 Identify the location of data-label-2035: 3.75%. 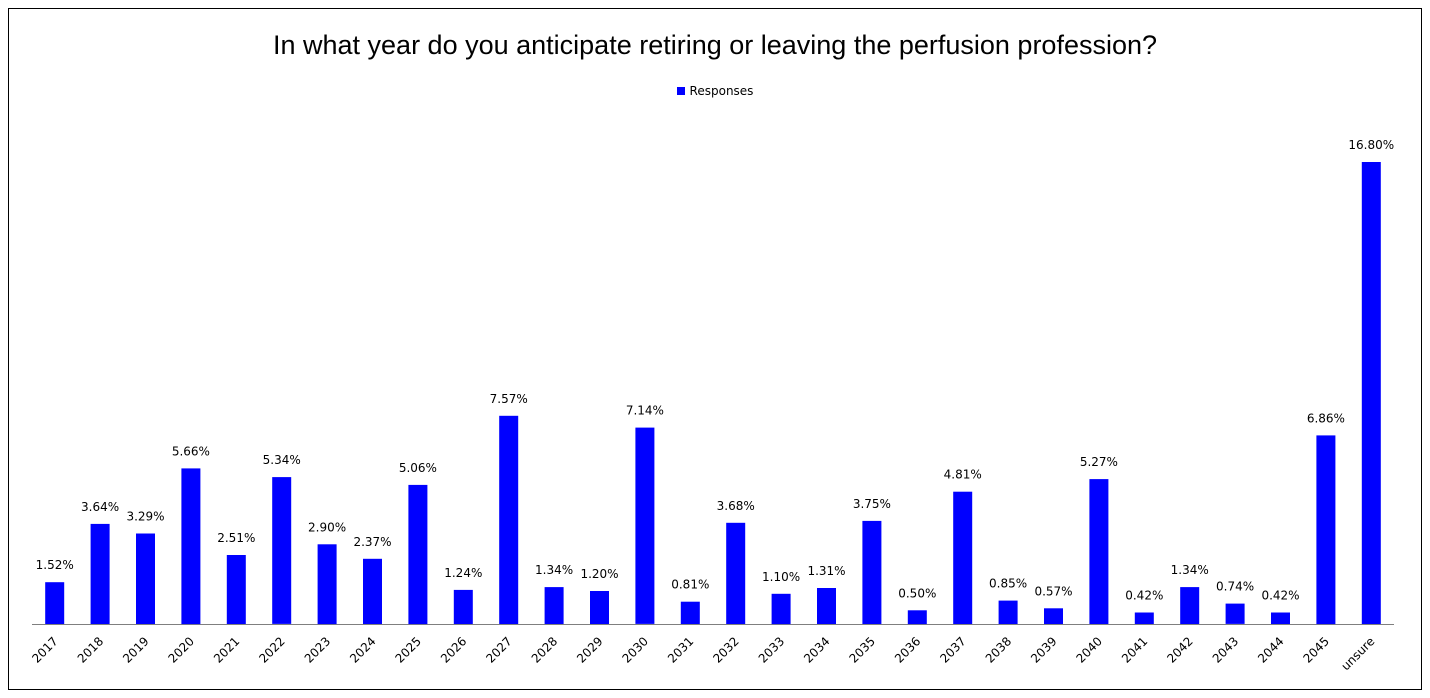
(872, 504).